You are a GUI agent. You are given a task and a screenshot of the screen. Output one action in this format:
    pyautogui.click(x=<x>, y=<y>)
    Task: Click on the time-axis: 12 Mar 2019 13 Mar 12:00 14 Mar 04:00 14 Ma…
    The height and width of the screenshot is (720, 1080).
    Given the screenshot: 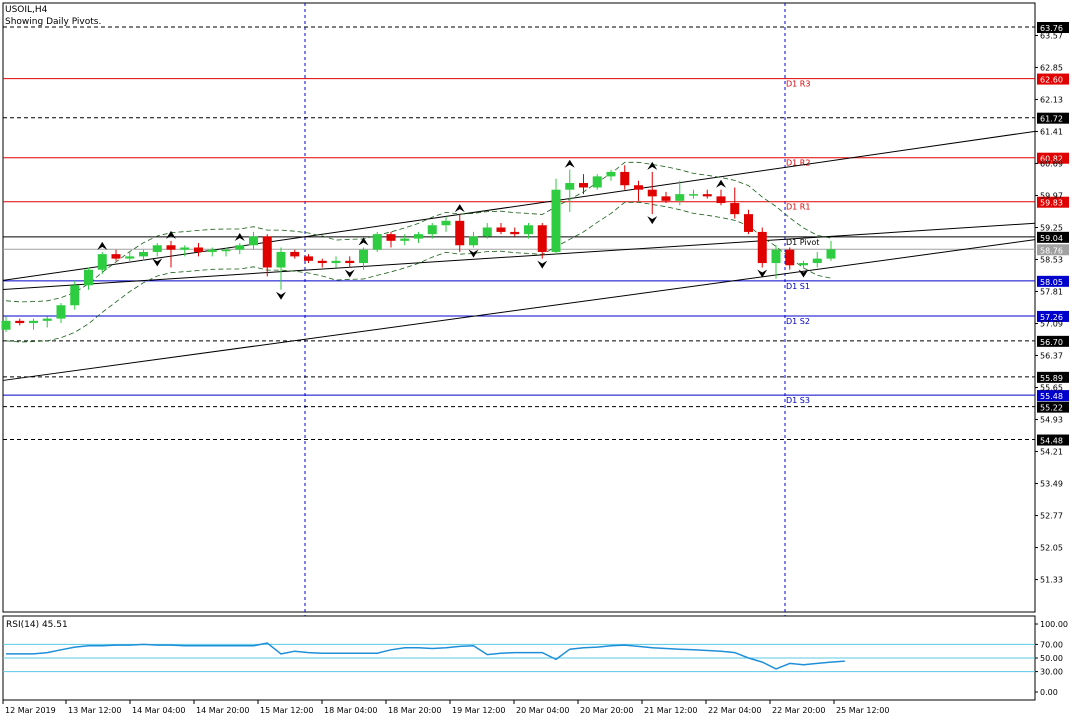 What is the action you would take?
    pyautogui.click(x=445, y=707)
    